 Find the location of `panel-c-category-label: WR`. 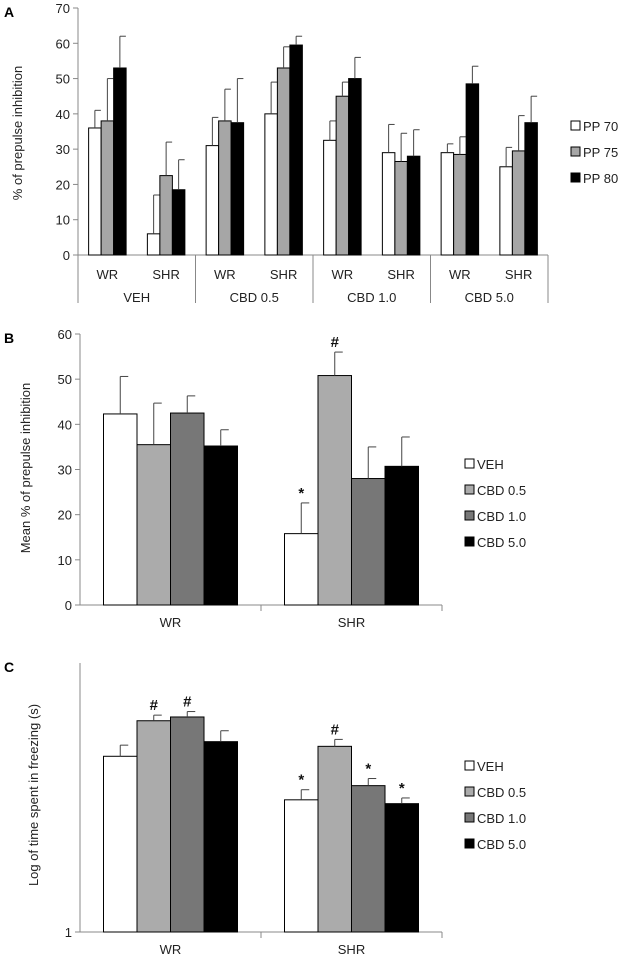

panel-c-category-label: WR is located at coordinates (171, 949).